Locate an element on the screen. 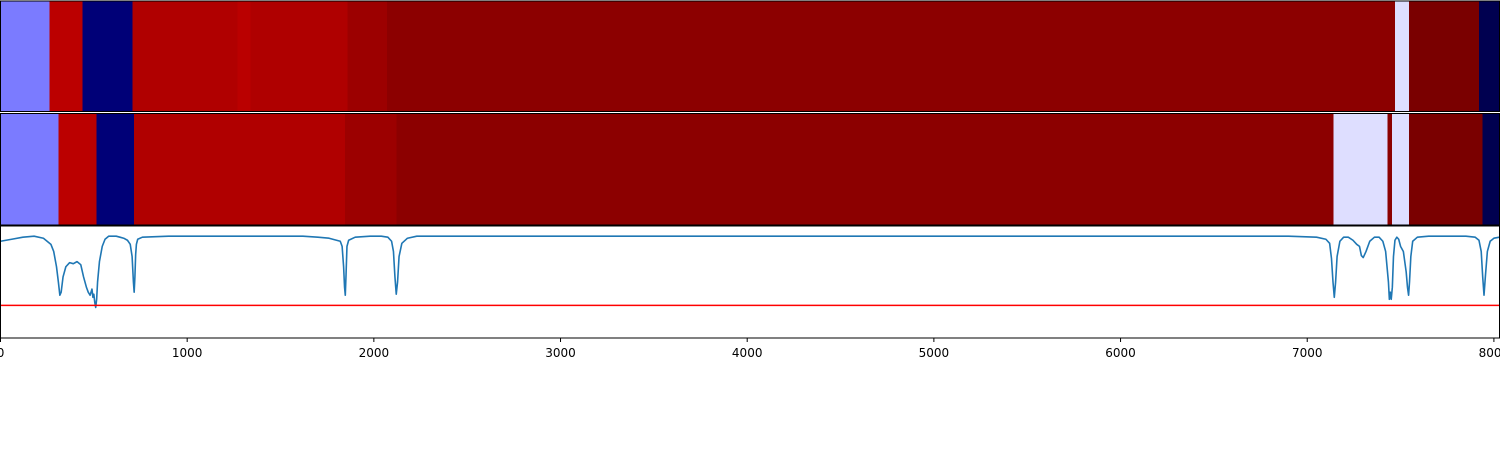 The height and width of the screenshot is (450, 1500). x-tick-label: 0 is located at coordinates (2, 353).